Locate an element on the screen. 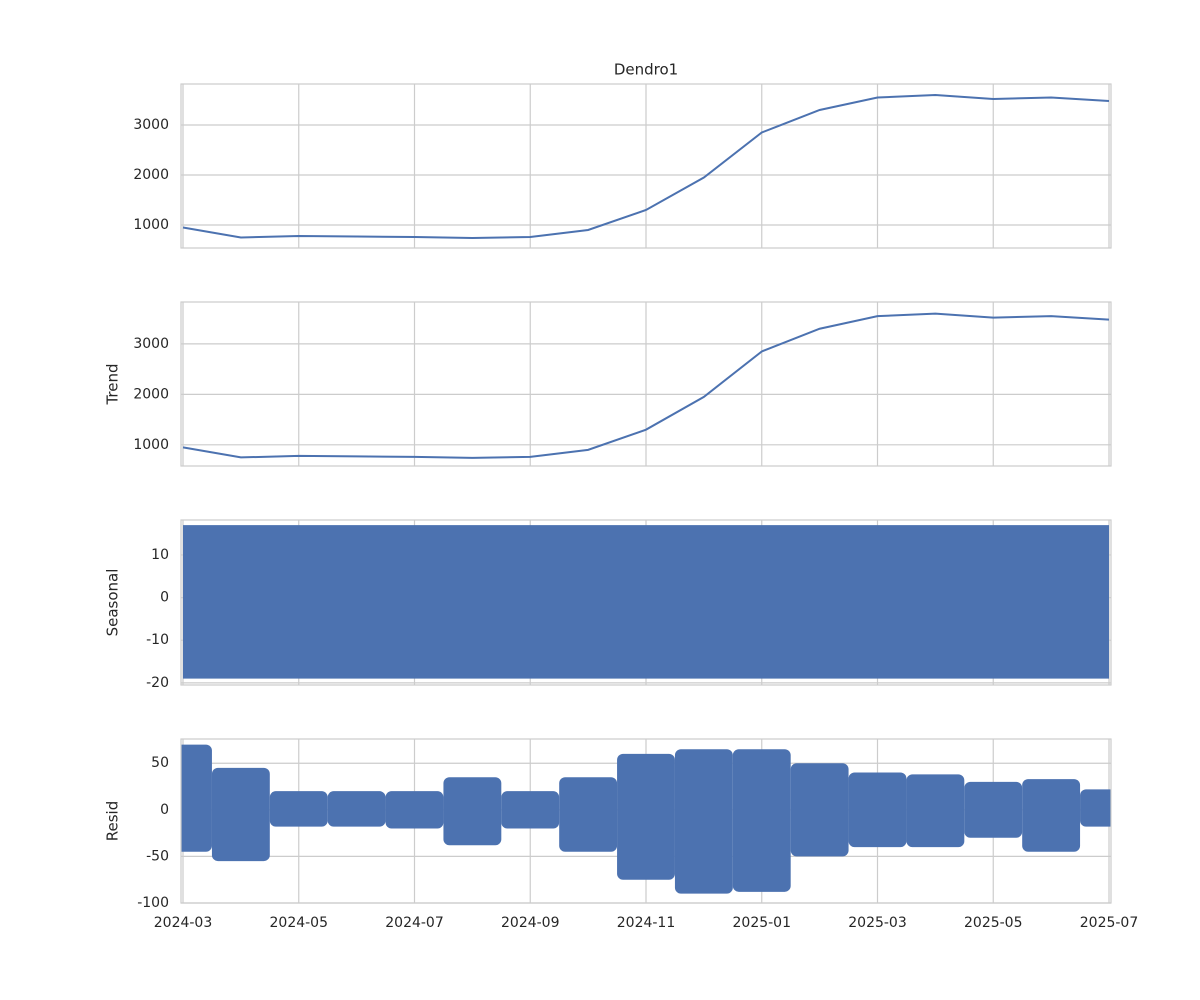 Image resolution: width=1200 pixels, height=1000 pixels. chart-title: Dendro1 is located at coordinates (646, 70).